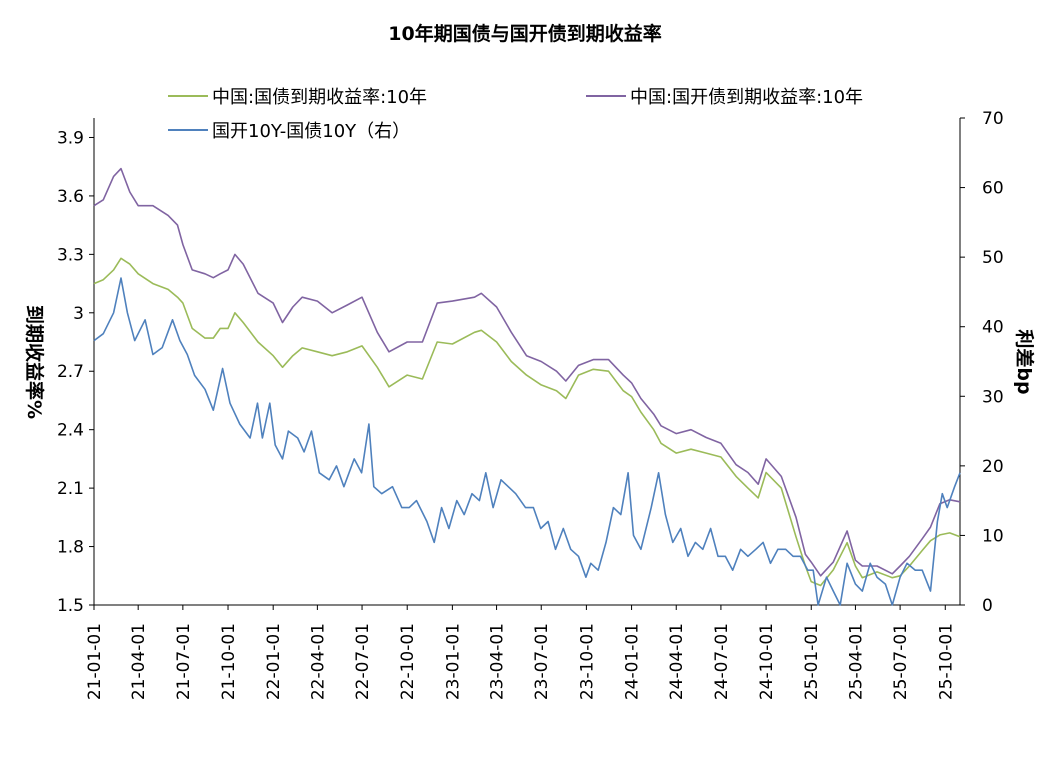 This screenshot has height=758, width=1051. What do you see at coordinates (633, 661) in the screenshot?
I see `x-tick-label: 24-01-01` at bounding box center [633, 661].